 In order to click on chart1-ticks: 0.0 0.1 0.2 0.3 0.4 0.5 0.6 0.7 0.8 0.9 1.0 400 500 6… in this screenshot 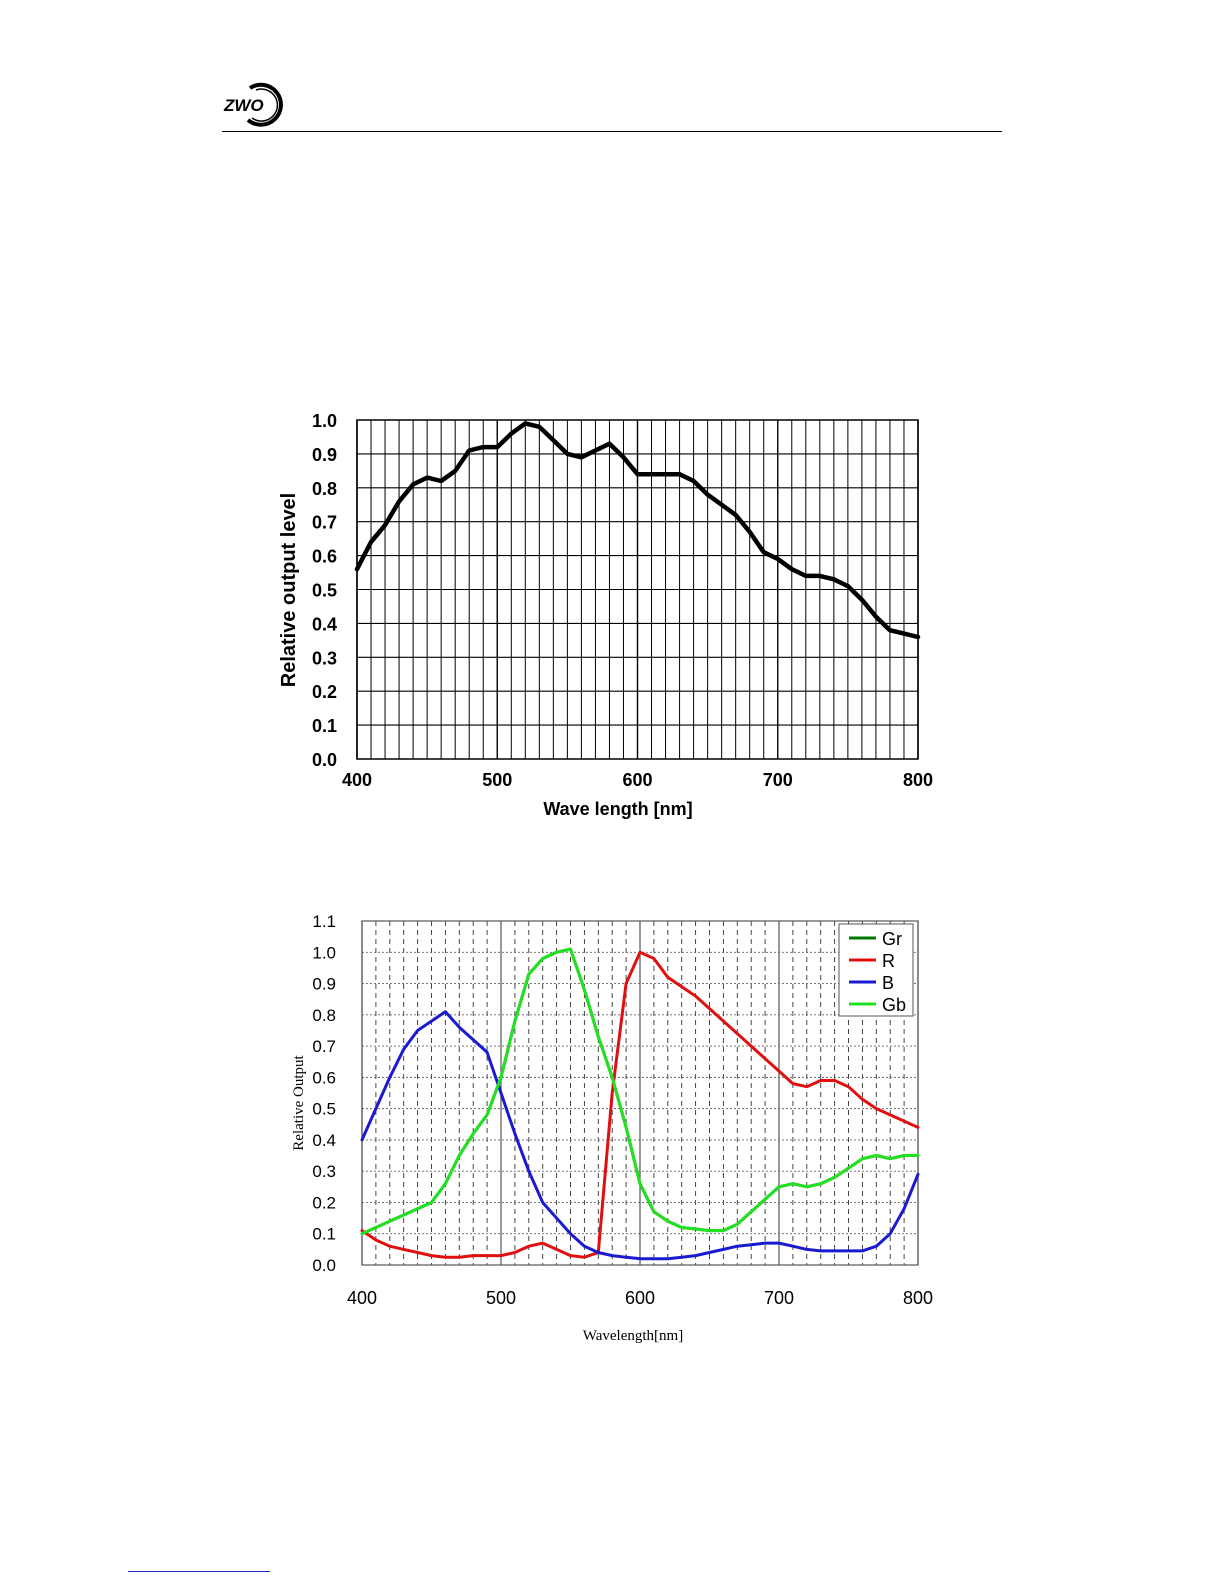, I will do `click(622, 600)`.